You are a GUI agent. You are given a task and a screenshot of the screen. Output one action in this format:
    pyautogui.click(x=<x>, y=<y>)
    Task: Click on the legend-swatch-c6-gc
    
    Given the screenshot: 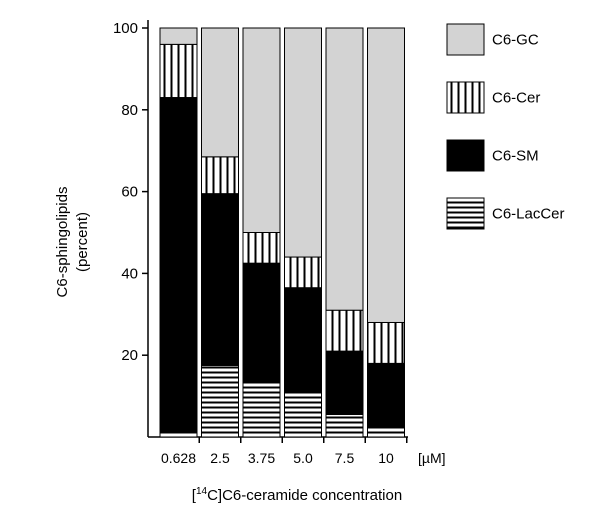 What is the action you would take?
    pyautogui.click(x=465, y=39)
    